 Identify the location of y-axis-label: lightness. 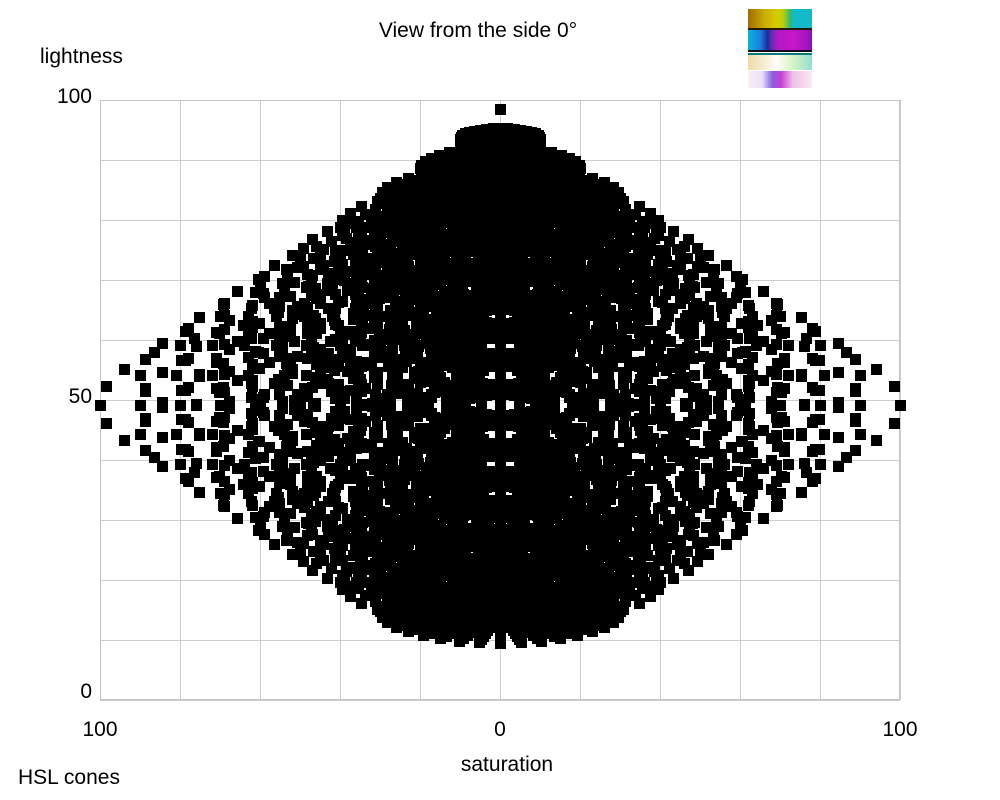
(81, 56).